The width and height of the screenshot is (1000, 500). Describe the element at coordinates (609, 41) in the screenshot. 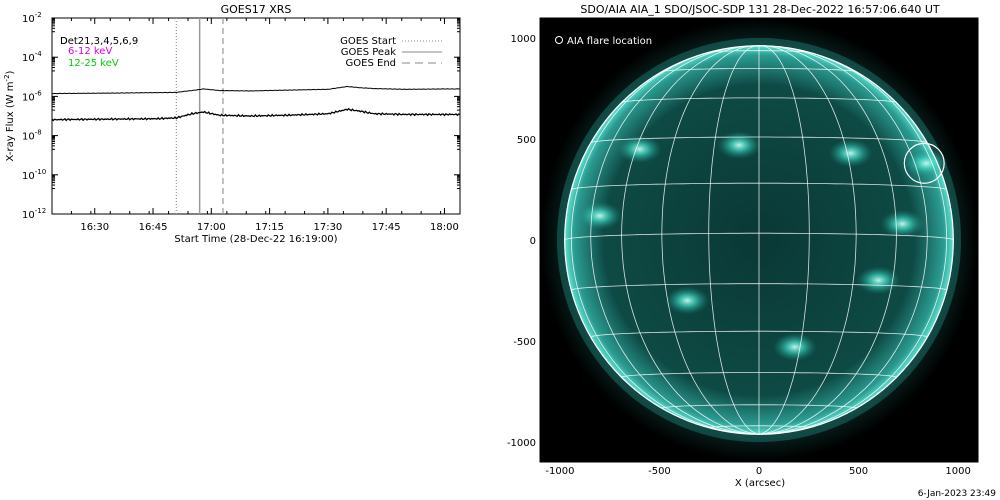

I see `legend-text: AIA flare location` at that location.